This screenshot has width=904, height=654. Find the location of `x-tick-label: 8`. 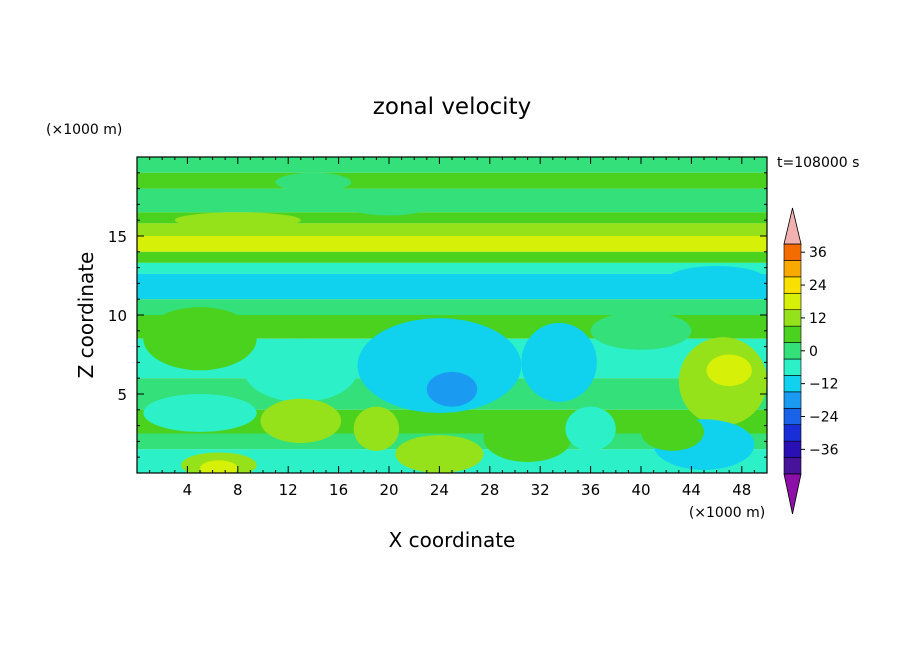

x-tick-label: 8 is located at coordinates (238, 490).